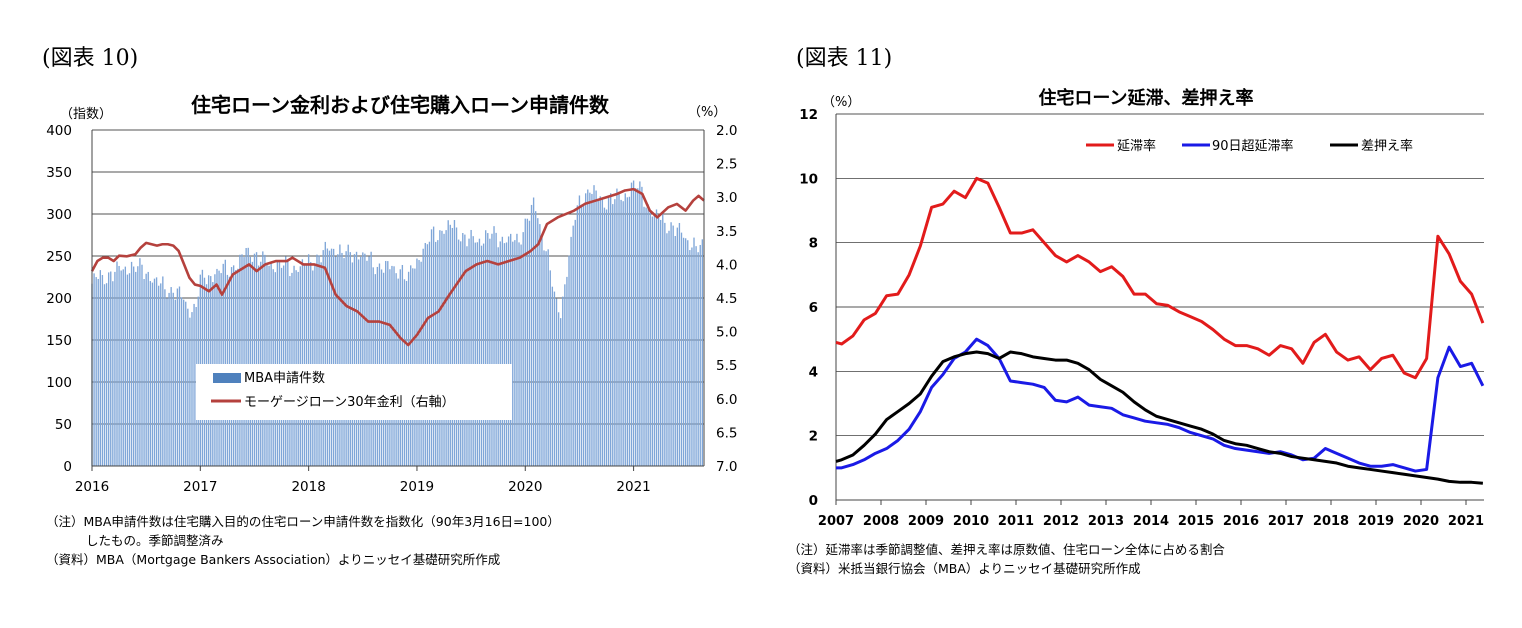 This screenshot has width=1522, height=628. Describe the element at coordinates (59, 131) in the screenshot. I see `y-tick-label: 400` at that location.